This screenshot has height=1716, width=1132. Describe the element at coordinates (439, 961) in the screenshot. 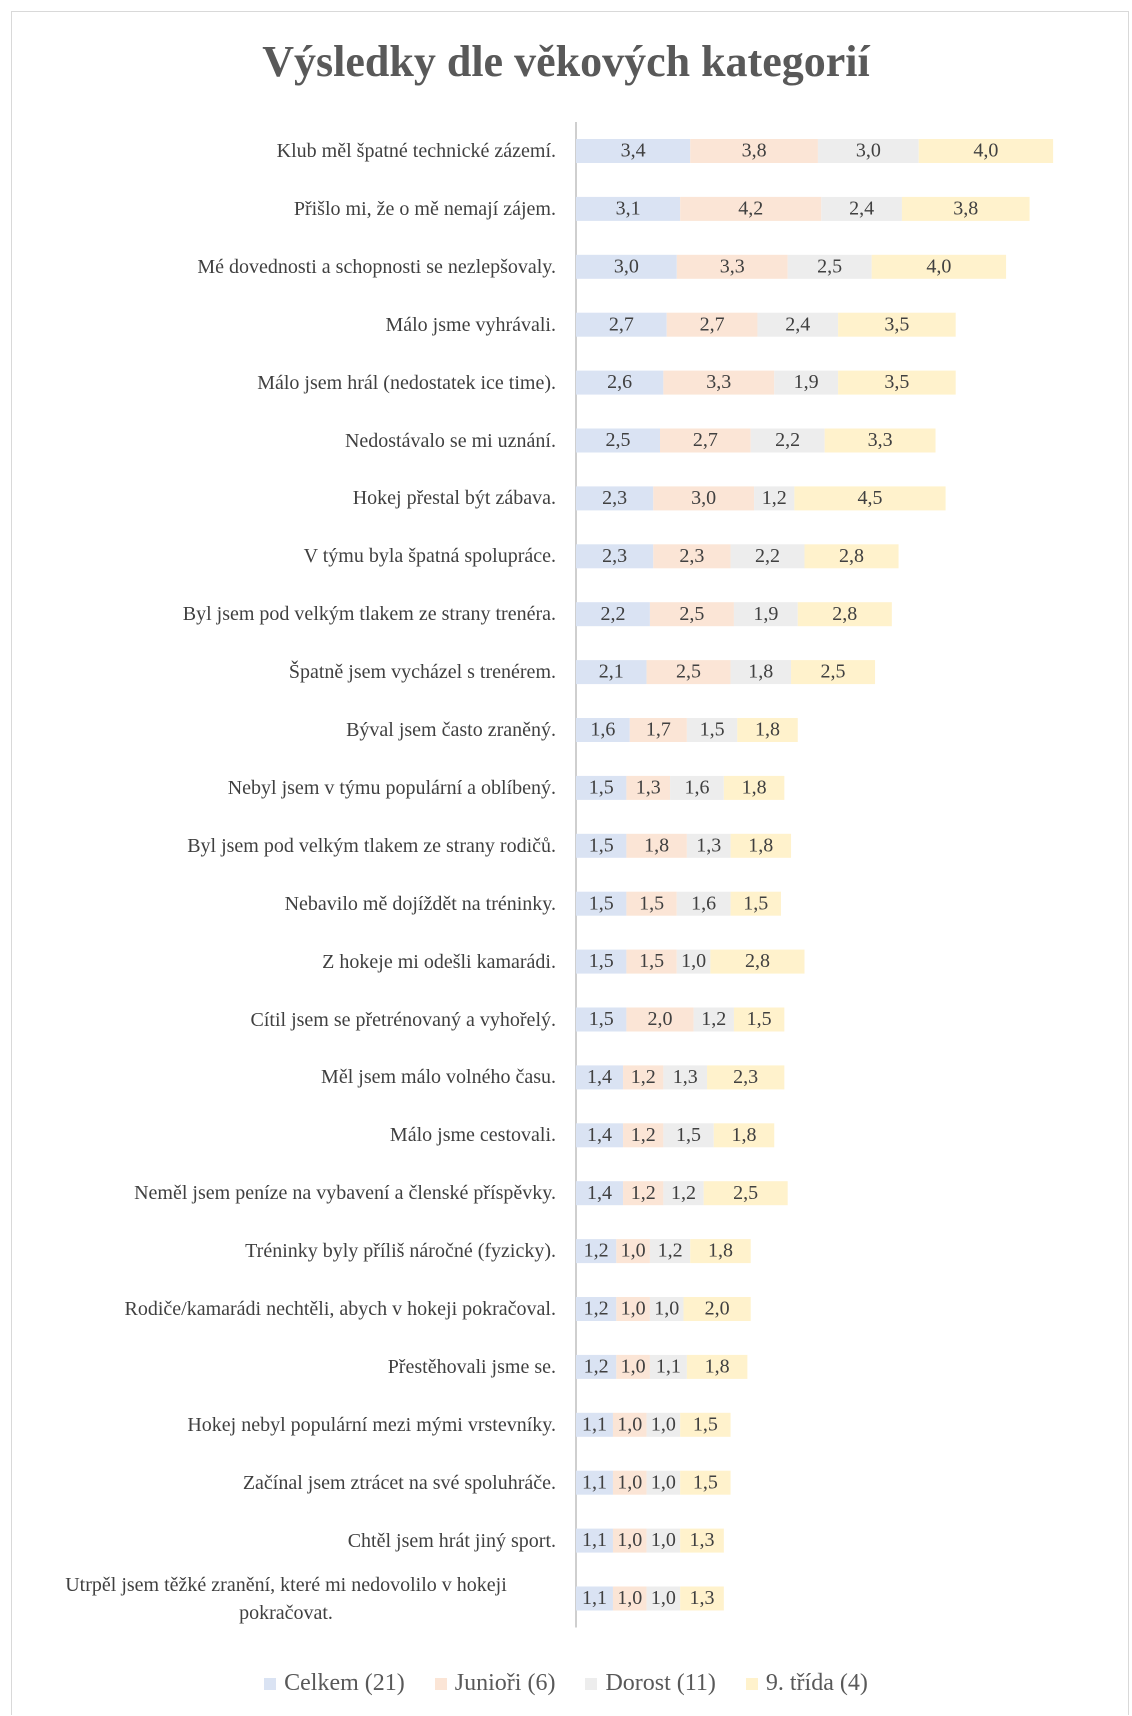

I see `category-label: Z hokeje mi odešli kamarádi.` at that location.